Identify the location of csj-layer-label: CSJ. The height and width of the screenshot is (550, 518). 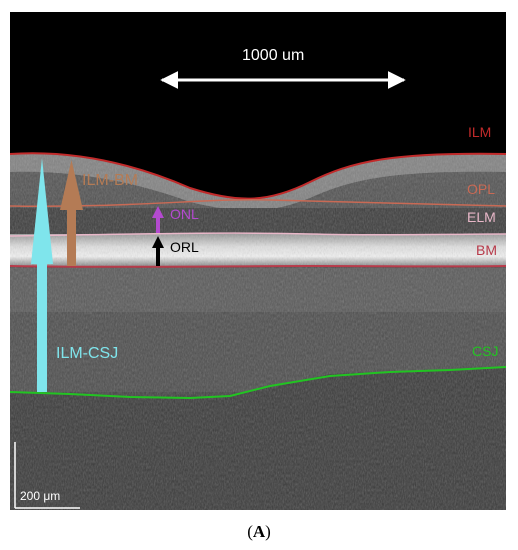
(485, 351).